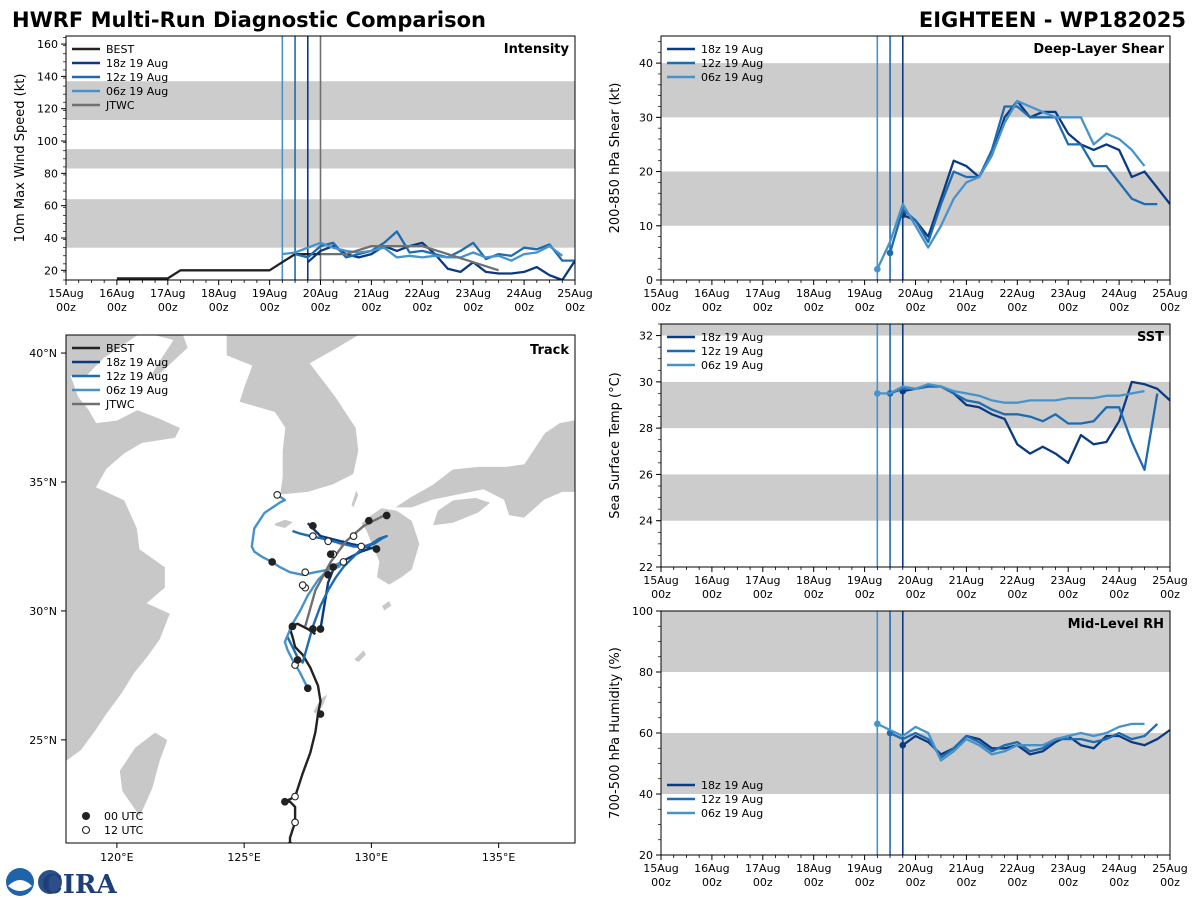 The image size is (1200, 900). Describe the element at coordinates (732, 49) in the screenshot. I see `shear-legend-label: 18z 19 Aug` at that location.